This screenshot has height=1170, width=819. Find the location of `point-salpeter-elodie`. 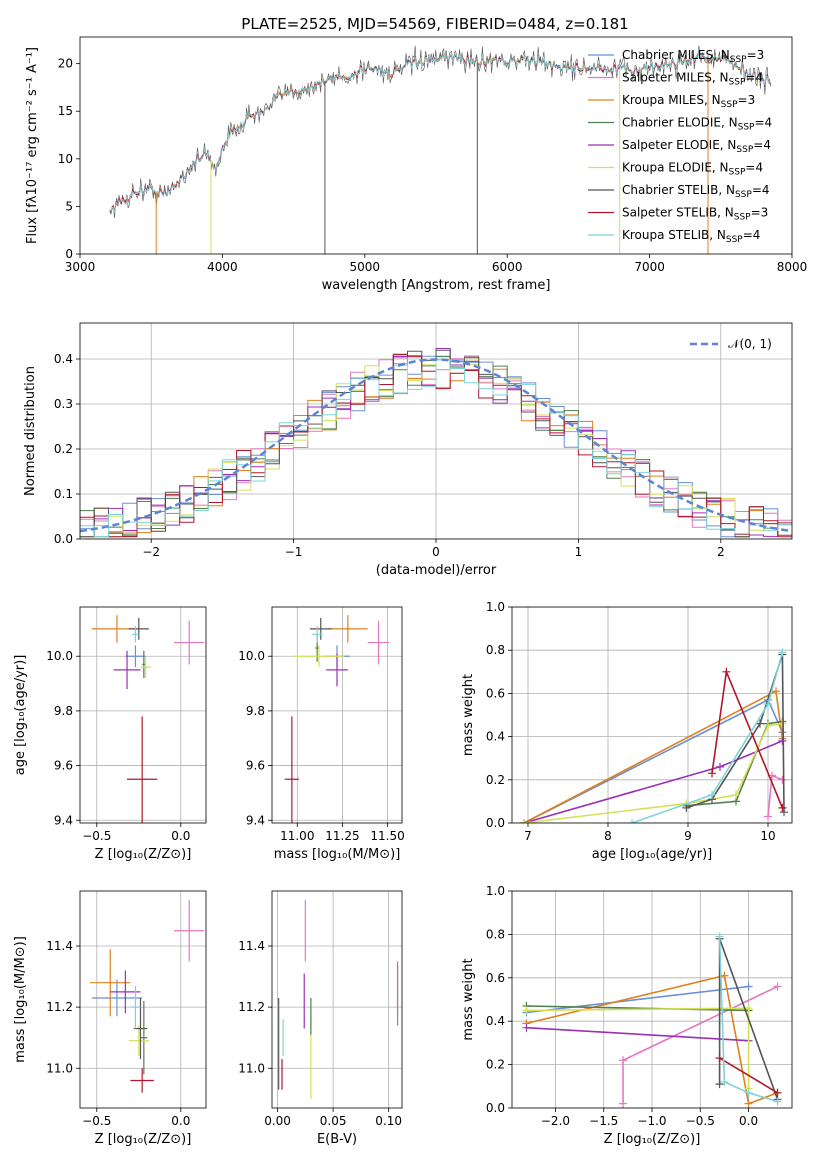

point-salpeter-elodie is located at coordinates (127, 670).